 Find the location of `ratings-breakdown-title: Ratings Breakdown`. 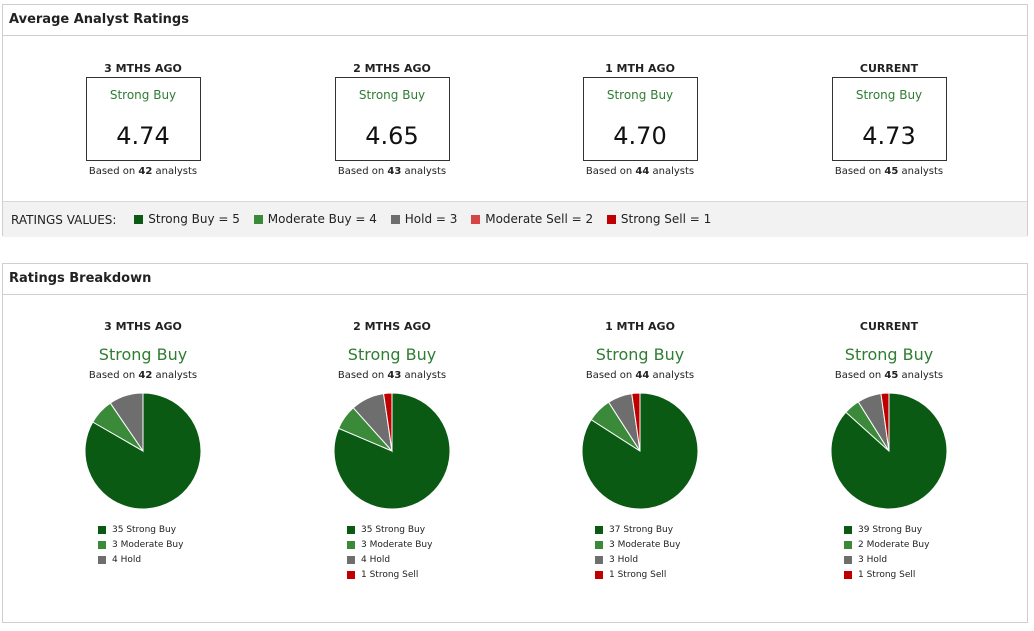

ratings-breakdown-title: Ratings Breakdown is located at coordinates (515, 279).